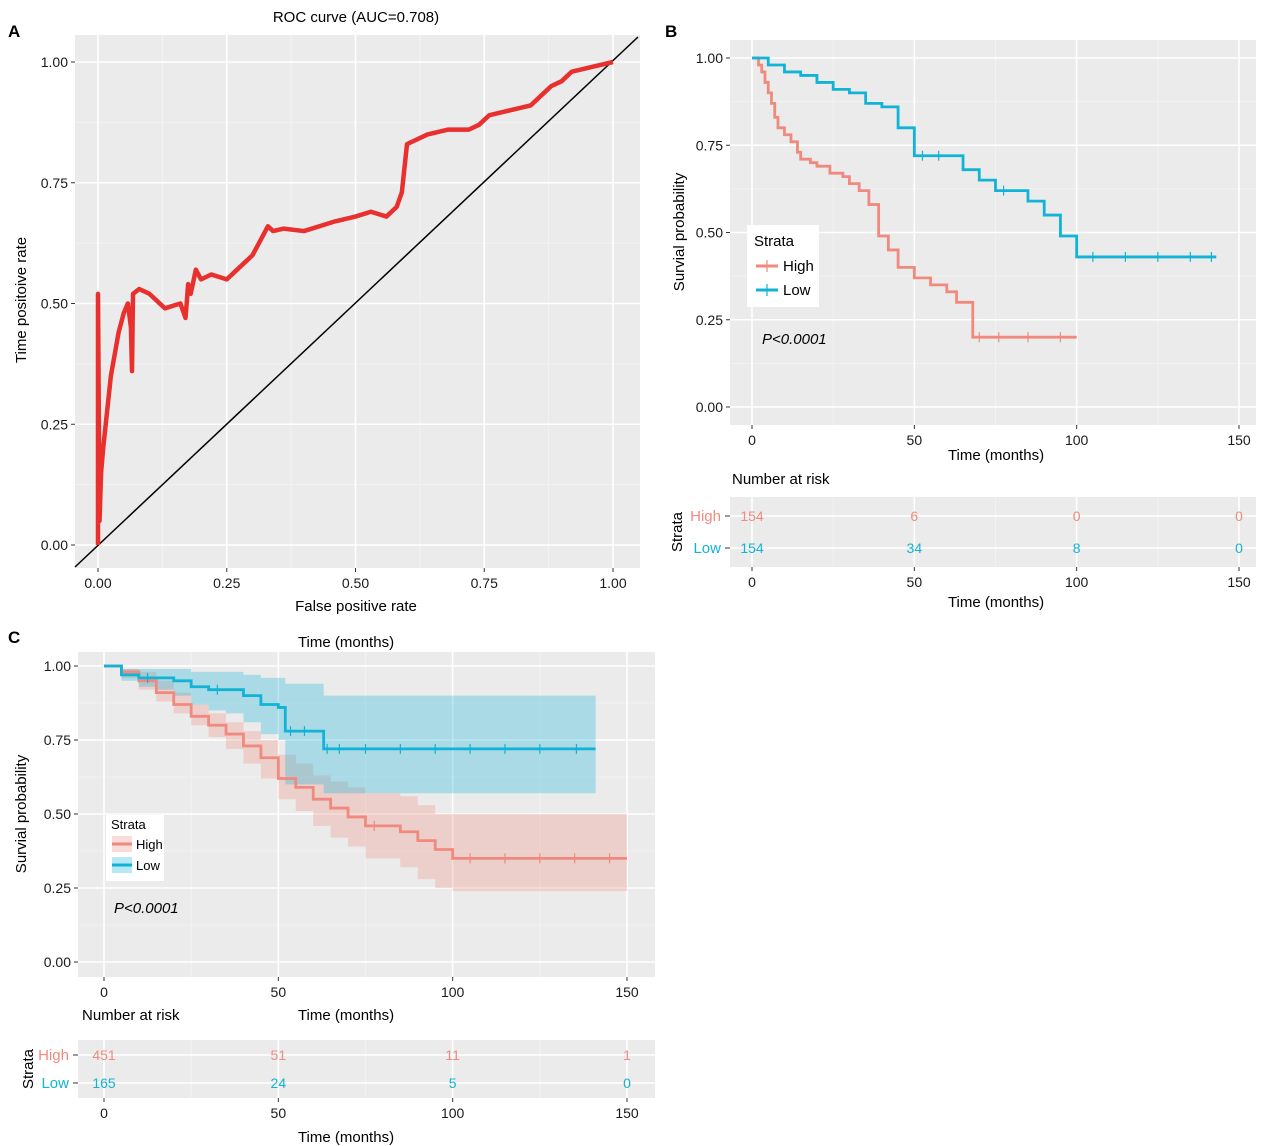  What do you see at coordinates (915, 548) in the screenshot?
I see `km-b-risk-cell-low: 34` at bounding box center [915, 548].